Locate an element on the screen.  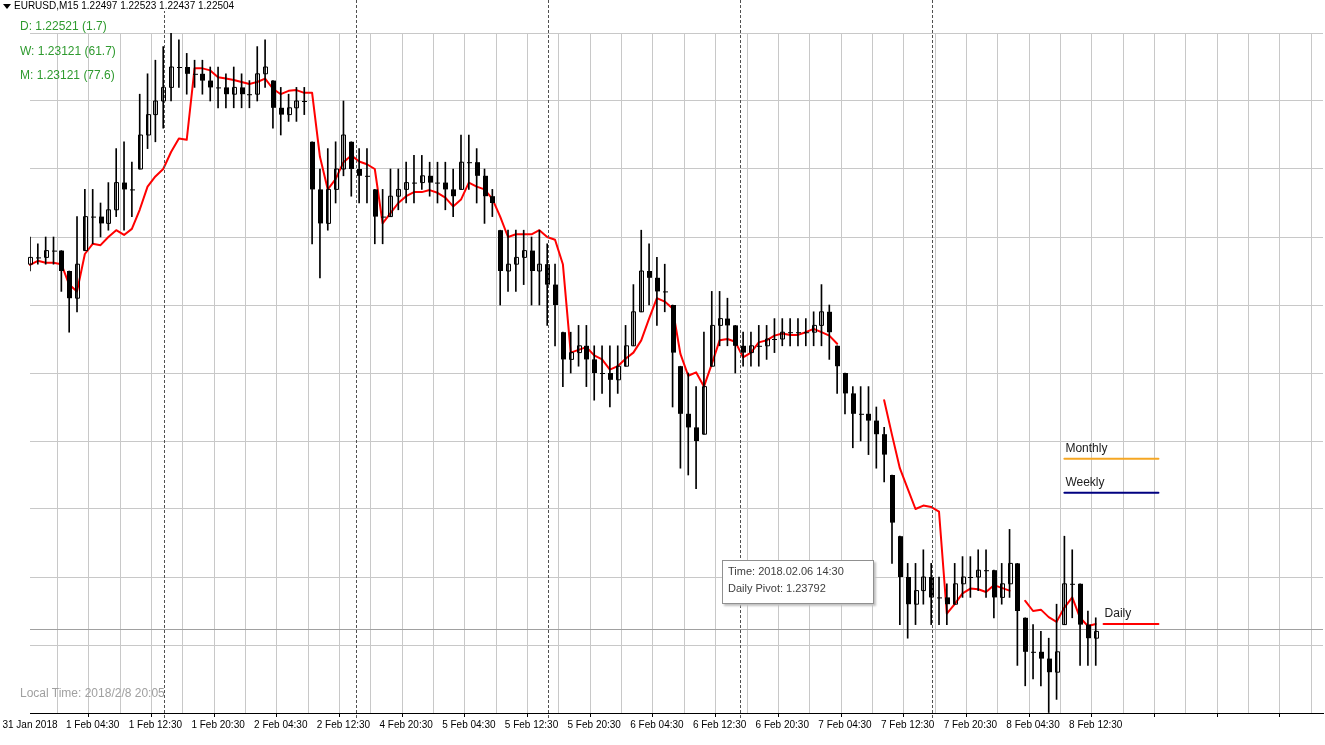
annotation: Daily Pivot: 1.23792 is located at coordinates (777, 588).